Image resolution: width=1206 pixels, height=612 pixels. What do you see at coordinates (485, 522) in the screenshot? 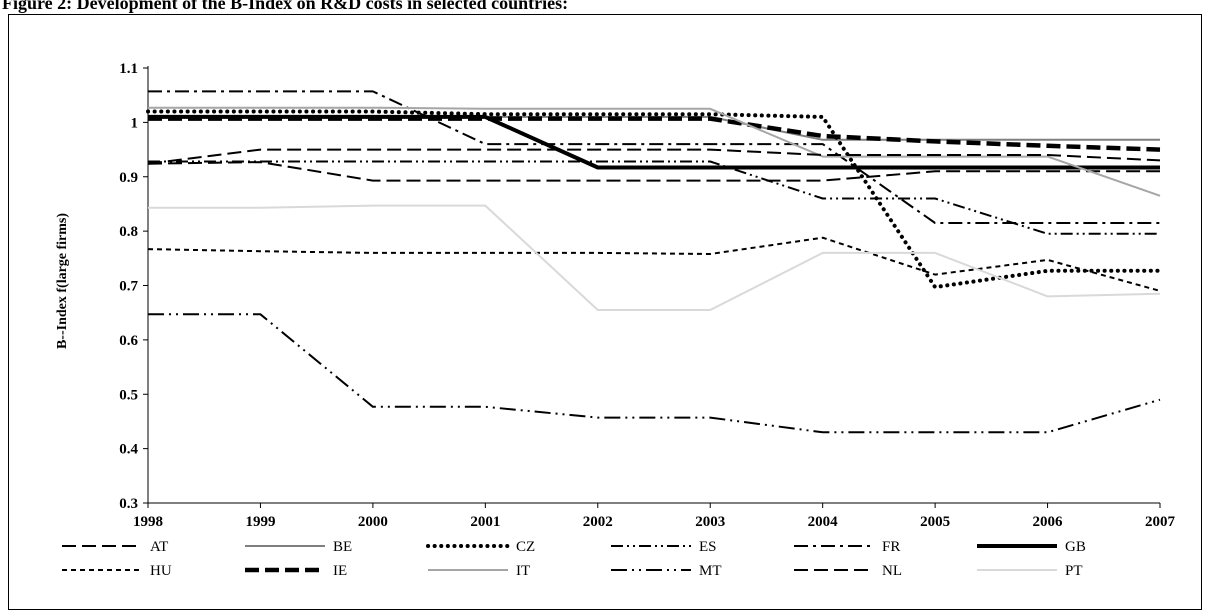
I see `x-tick-label: 2001` at bounding box center [485, 522].